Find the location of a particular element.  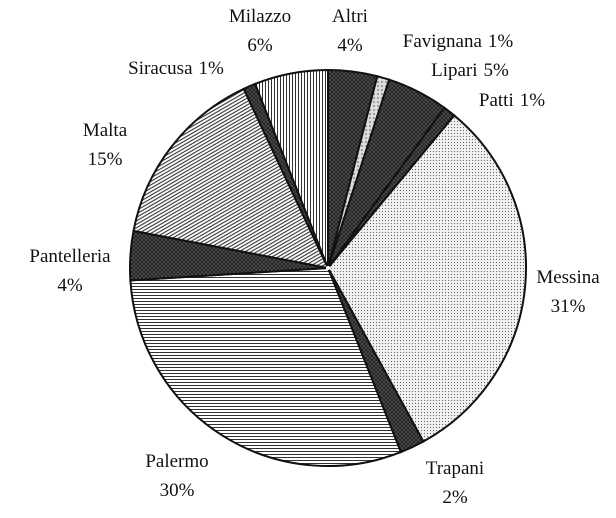

slice-label: Patti 1% is located at coordinates (512, 100).